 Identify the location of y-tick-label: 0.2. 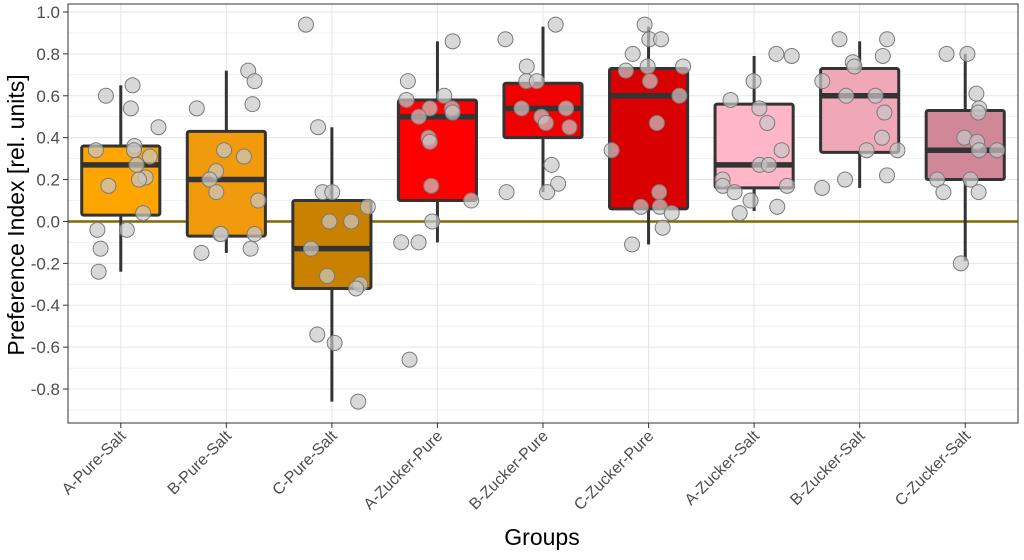
(48, 180).